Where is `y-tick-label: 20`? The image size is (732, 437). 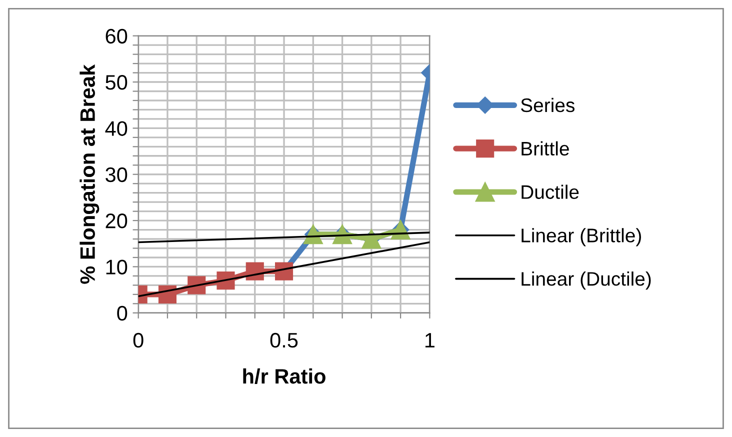
y-tick-label: 20 is located at coordinates (117, 221).